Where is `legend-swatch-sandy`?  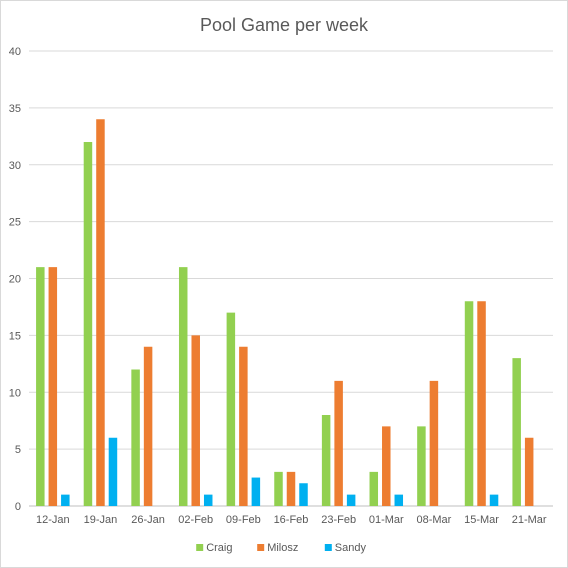
legend-swatch-sandy is located at coordinates (328, 547).